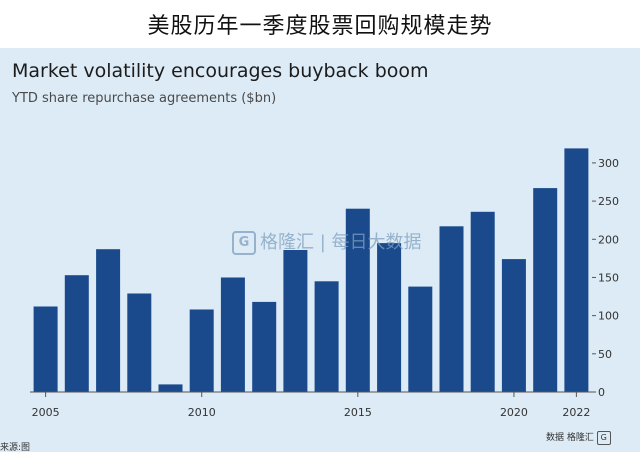 The width and height of the screenshot is (640, 453). I want to click on header-bar: 美股历年一季度股票回购规模走势, so click(320, 24).